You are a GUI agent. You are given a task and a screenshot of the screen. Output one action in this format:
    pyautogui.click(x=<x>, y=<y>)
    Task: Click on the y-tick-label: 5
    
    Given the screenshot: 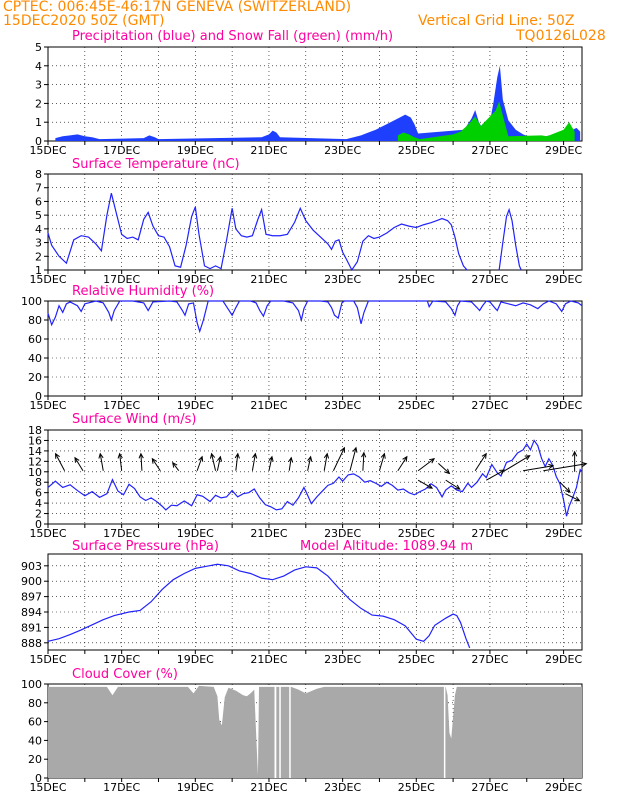 What is the action you would take?
    pyautogui.click(x=38, y=47)
    